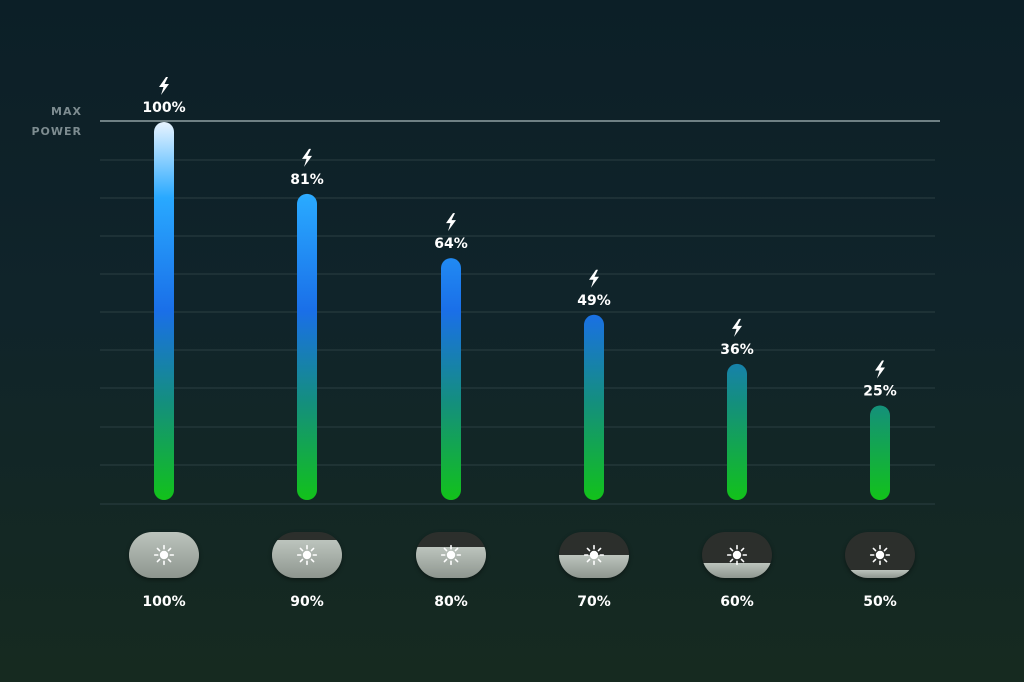 The width and height of the screenshot is (1024, 682). What do you see at coordinates (163, 108) in the screenshot?
I see `bar-value-label: 100%` at bounding box center [163, 108].